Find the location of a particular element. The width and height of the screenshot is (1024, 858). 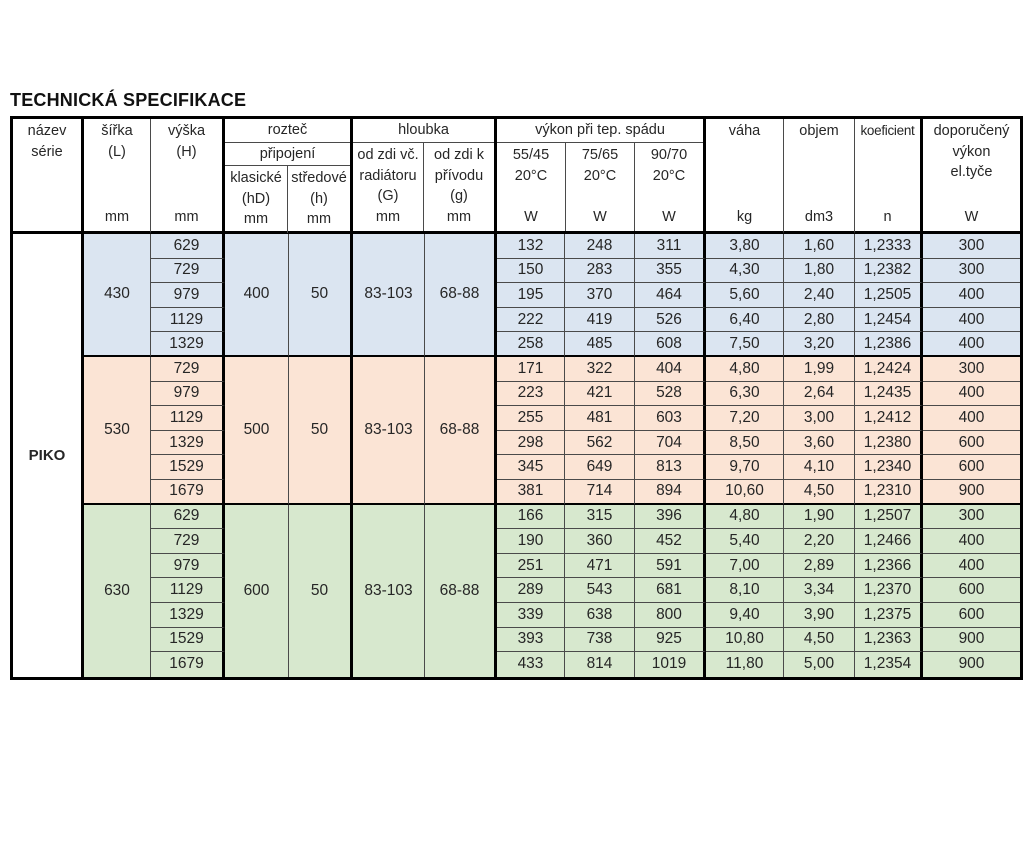

width-cell: 430 is located at coordinates (117, 295).